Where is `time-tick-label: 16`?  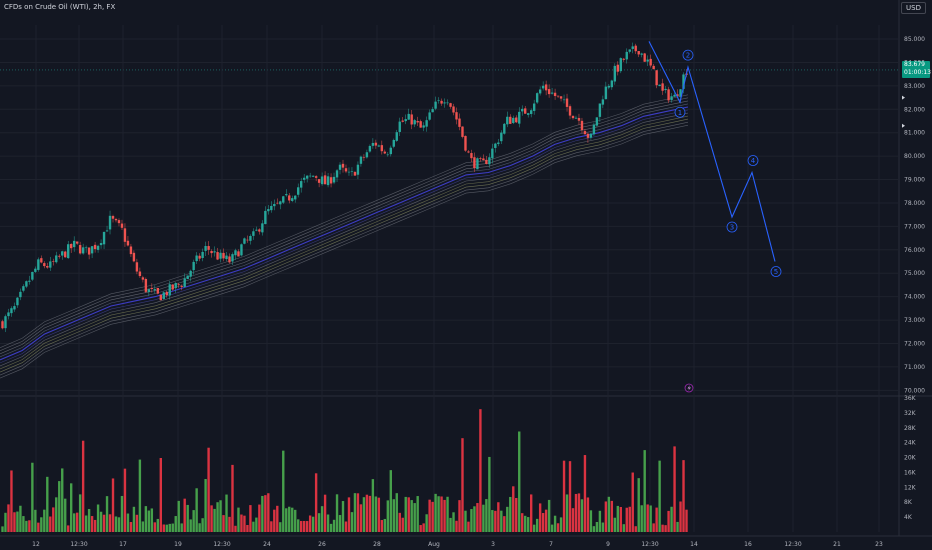
time-tick-label: 16 is located at coordinates (748, 544).